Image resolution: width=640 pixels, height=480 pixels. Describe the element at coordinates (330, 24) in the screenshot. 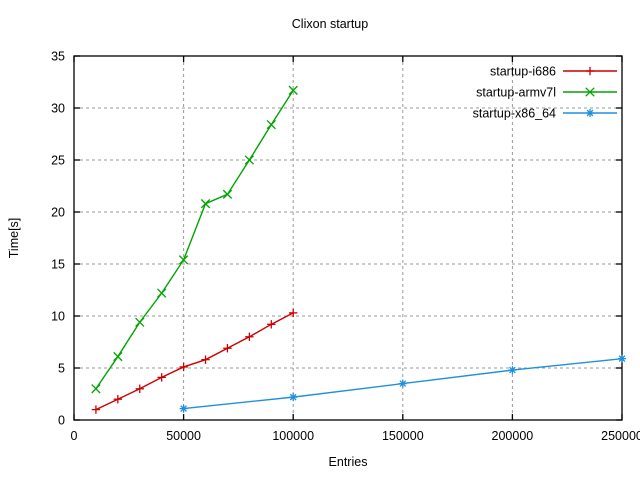

I see `chart-title: Clixon startup` at that location.